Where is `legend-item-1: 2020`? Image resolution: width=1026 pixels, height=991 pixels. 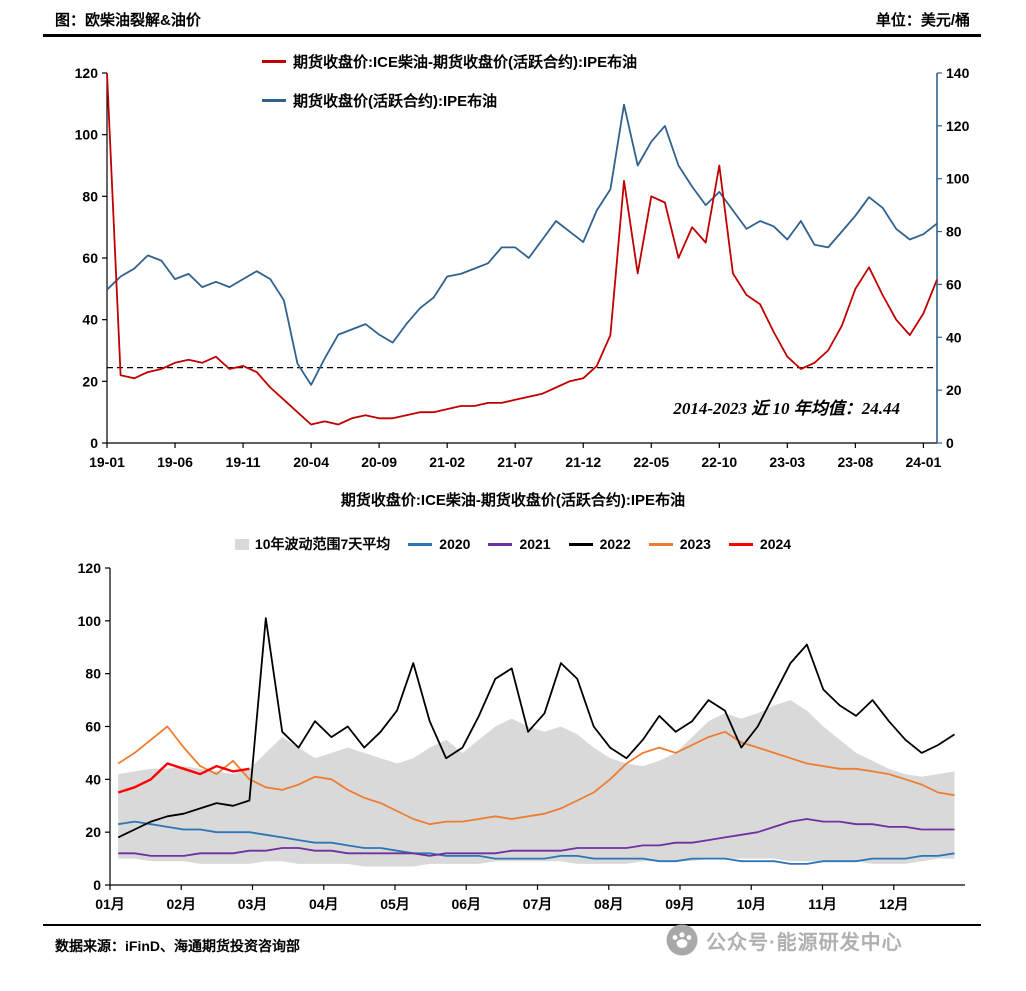
legend-item-1: 2020 is located at coordinates (439, 544).